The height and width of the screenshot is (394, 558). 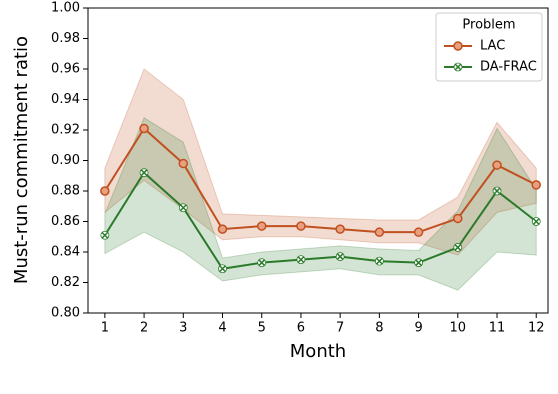 What do you see at coordinates (65, 313) in the screenshot?
I see `y-tick-label: 0.80` at bounding box center [65, 313].